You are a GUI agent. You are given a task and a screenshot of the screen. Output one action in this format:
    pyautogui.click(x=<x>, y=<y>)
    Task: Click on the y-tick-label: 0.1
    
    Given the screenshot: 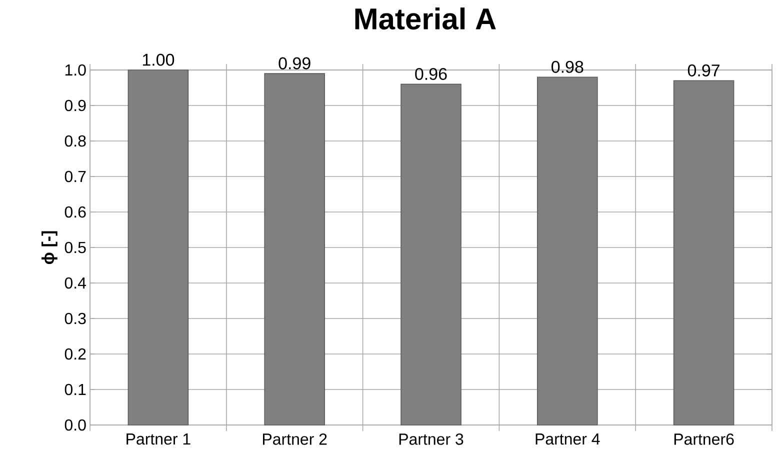 What is the action you would take?
    pyautogui.click(x=75, y=390)
    